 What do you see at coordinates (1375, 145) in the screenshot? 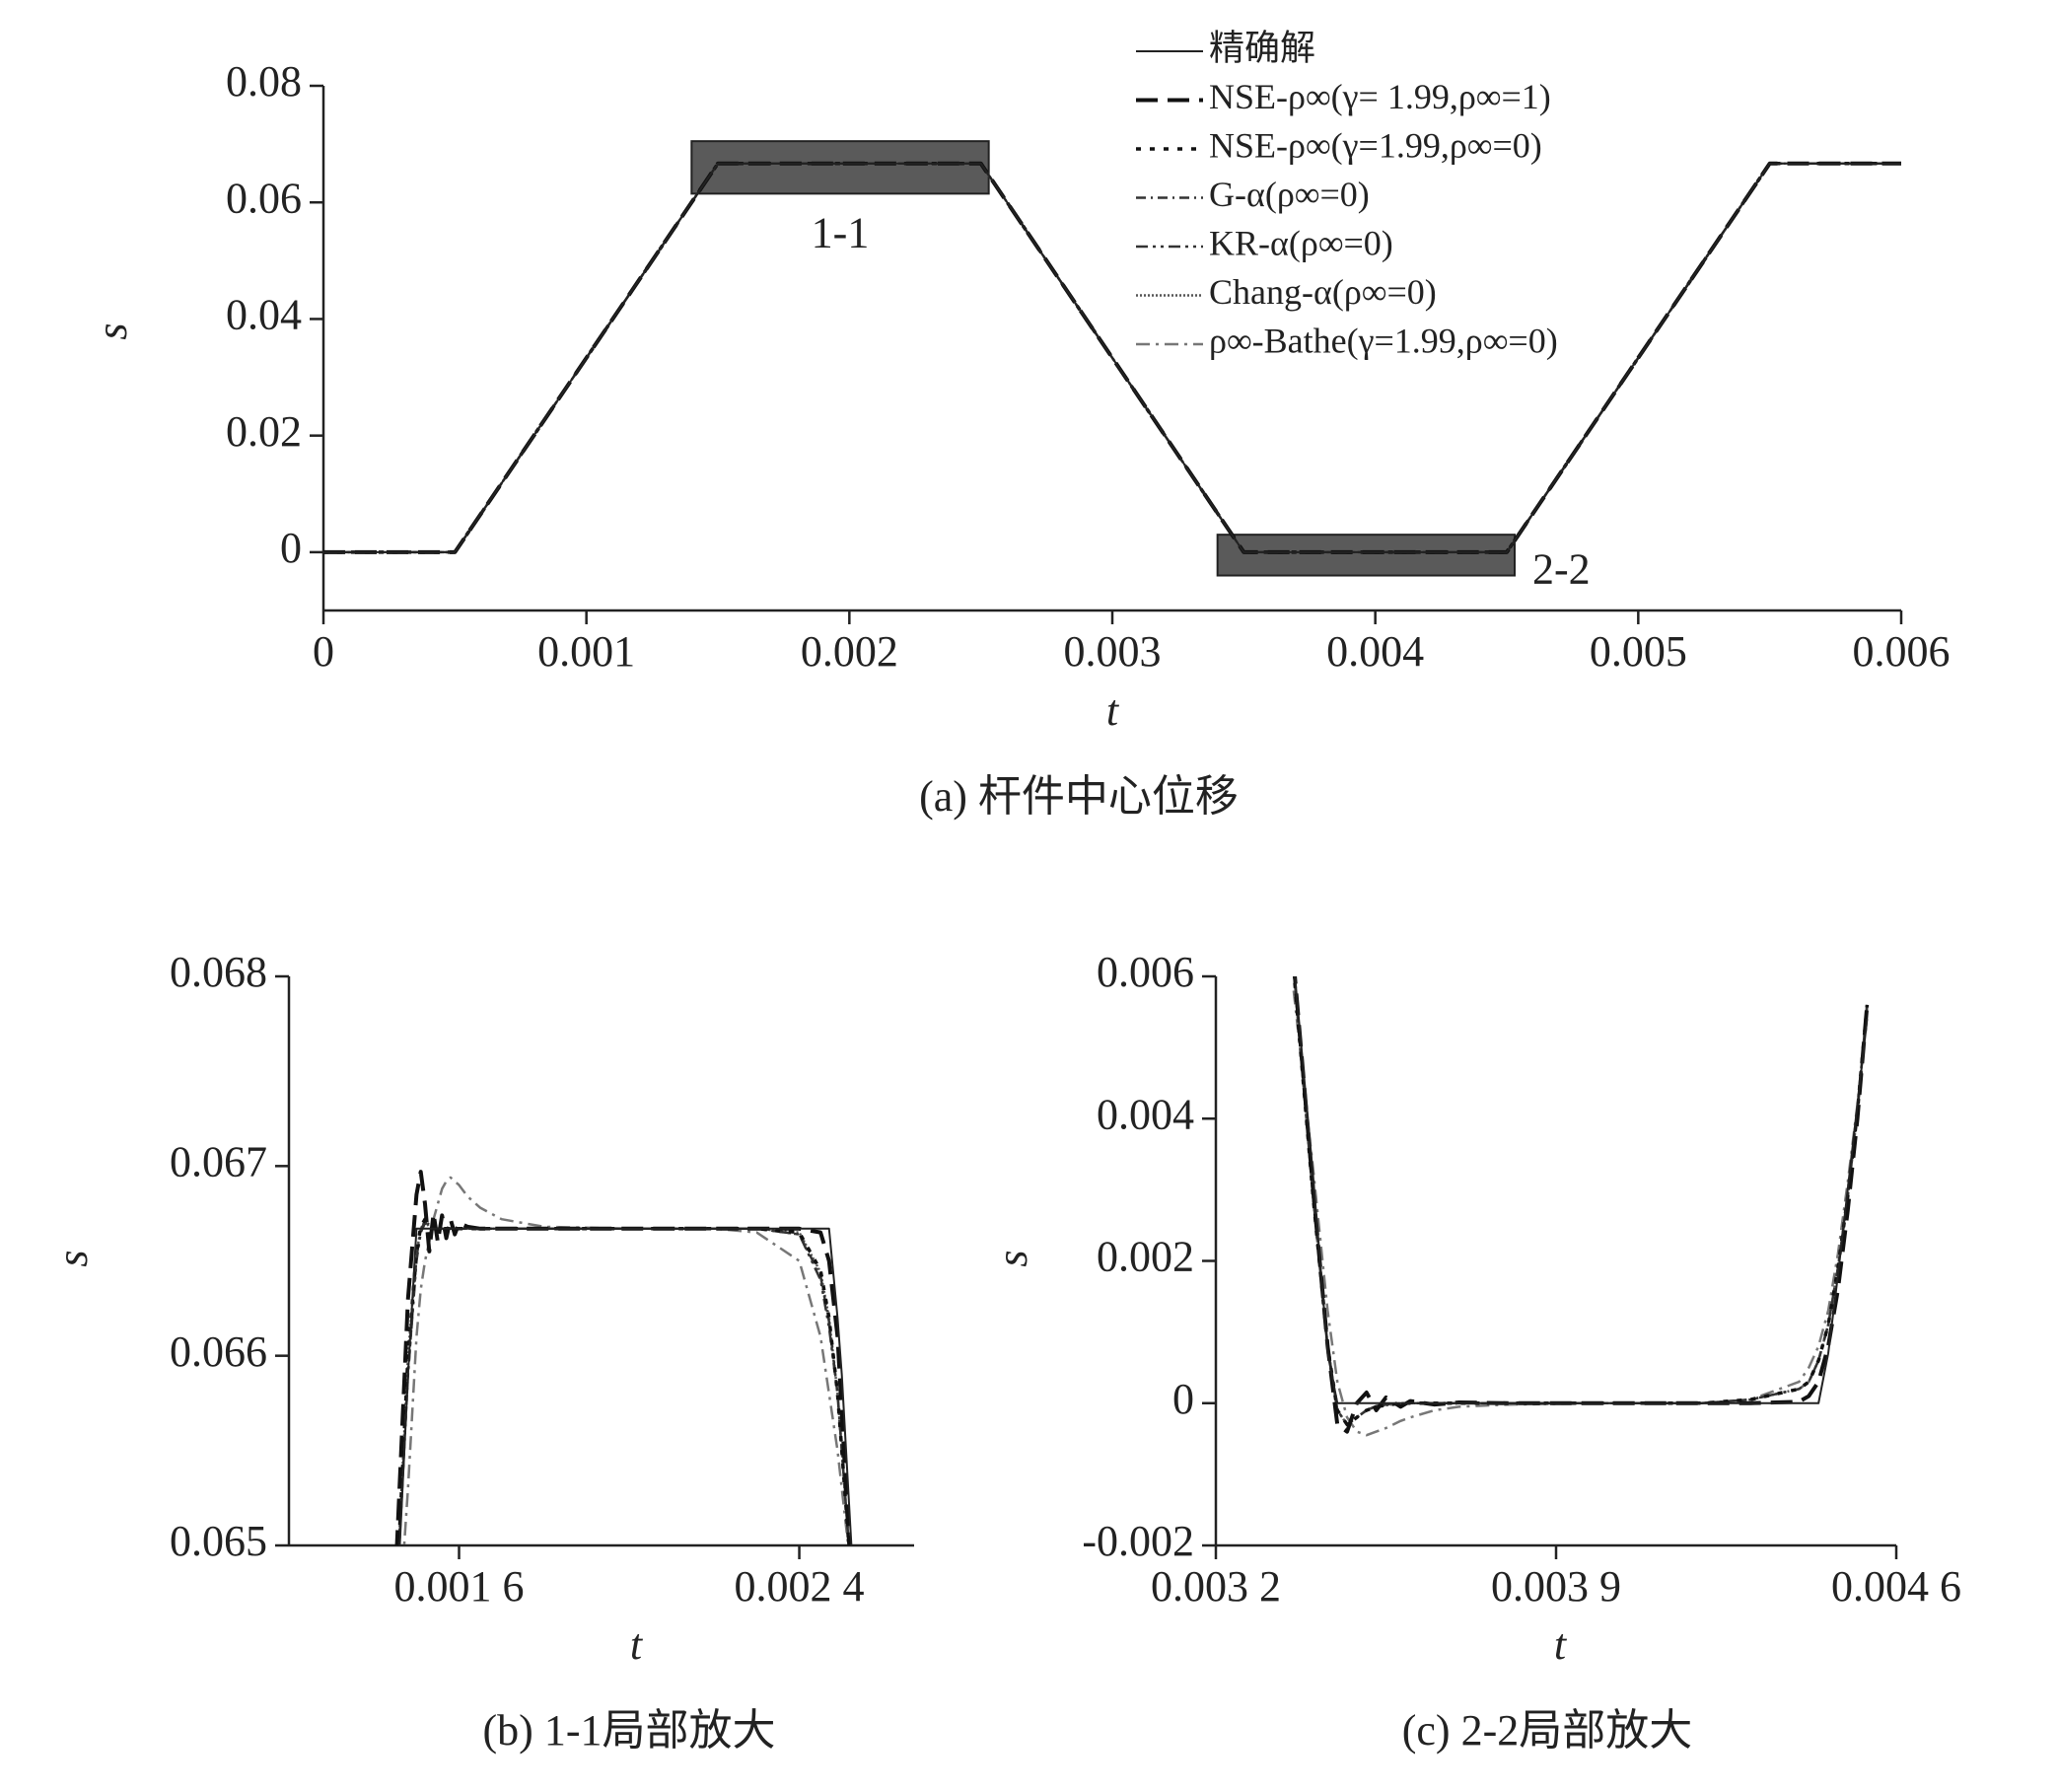
I see `legend-label: NSE-ρ∞(γ=1.99,ρ∞=0)` at bounding box center [1375, 145].